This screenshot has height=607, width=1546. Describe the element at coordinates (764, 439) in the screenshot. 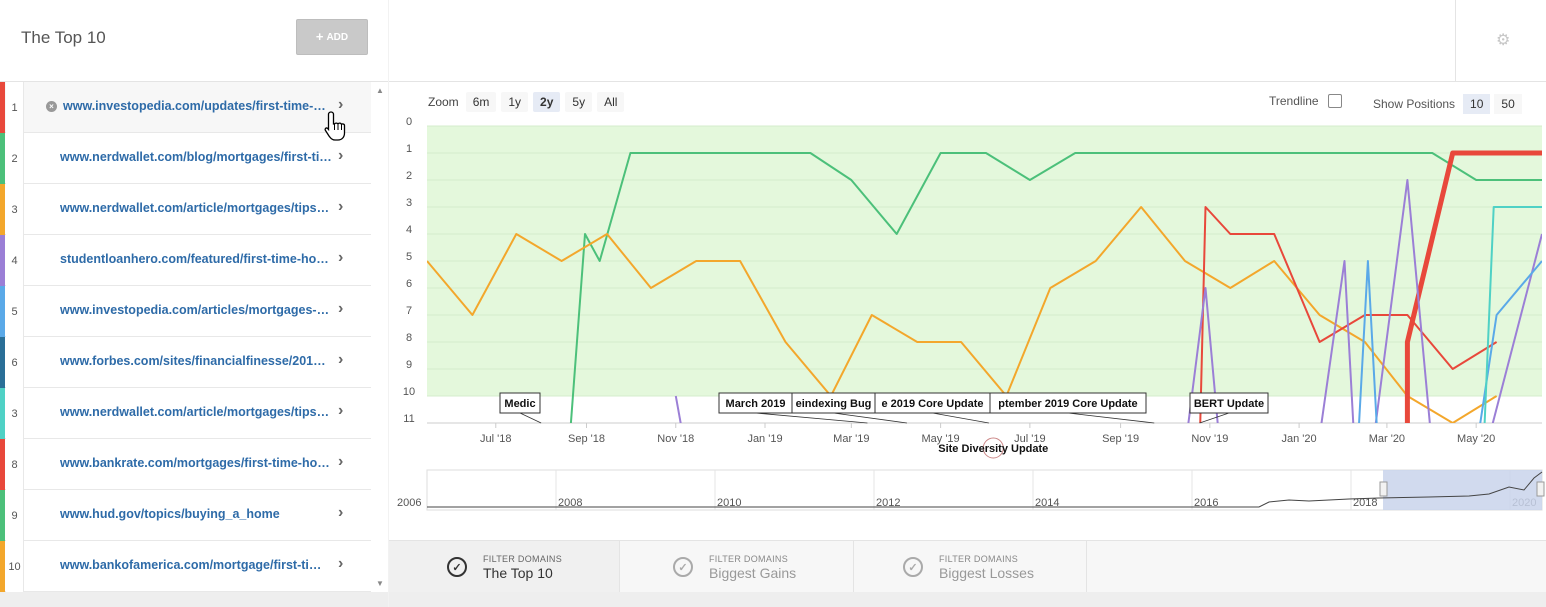

I see `x-tick-label: Jan '19` at that location.